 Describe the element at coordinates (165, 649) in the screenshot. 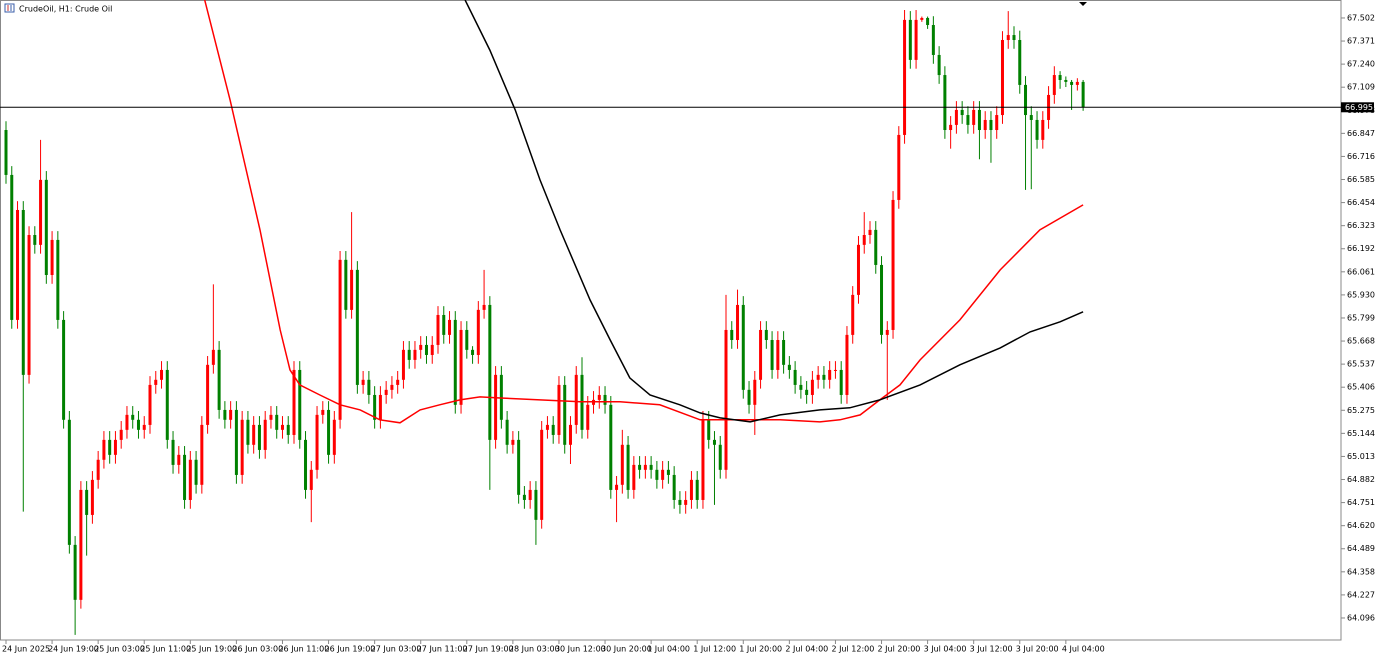

I see `x-tick-label: 25 Jun 11:00` at that location.